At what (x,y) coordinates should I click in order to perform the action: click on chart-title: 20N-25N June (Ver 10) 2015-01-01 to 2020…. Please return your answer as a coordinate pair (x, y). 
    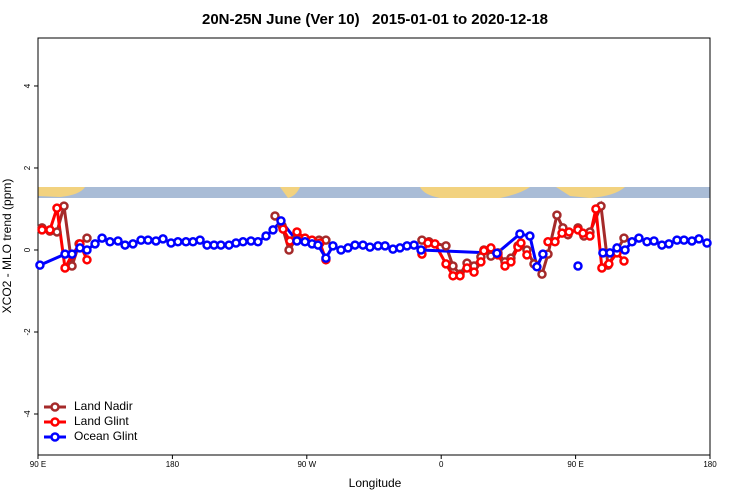
    Looking at the image, I should click on (375, 19).